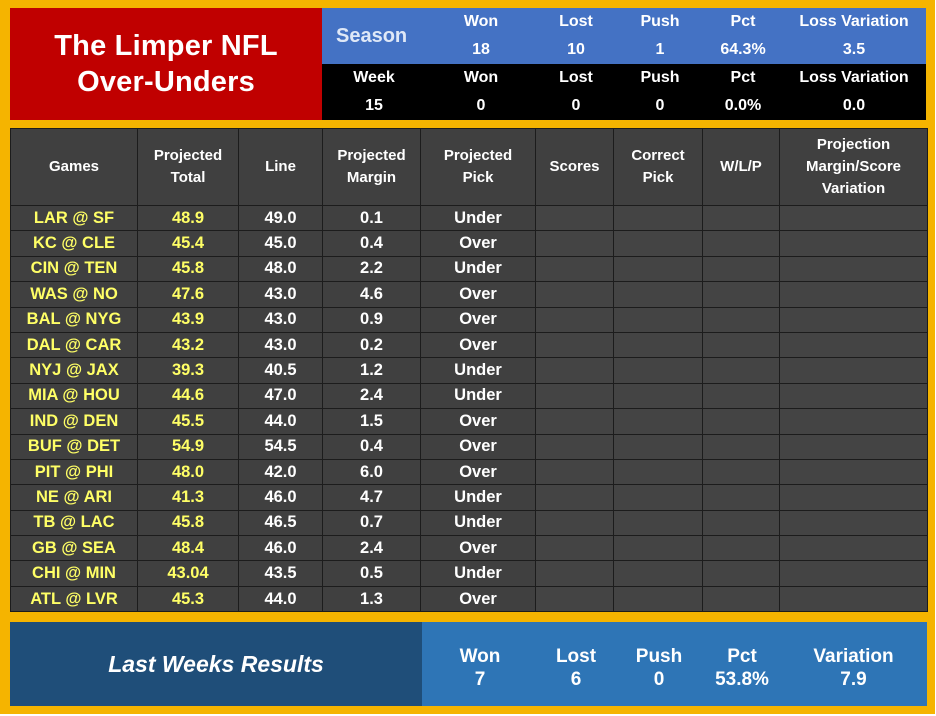 The image size is (936, 716). Describe the element at coordinates (478, 167) in the screenshot. I see `column-header-4: Projected Pick` at that location.